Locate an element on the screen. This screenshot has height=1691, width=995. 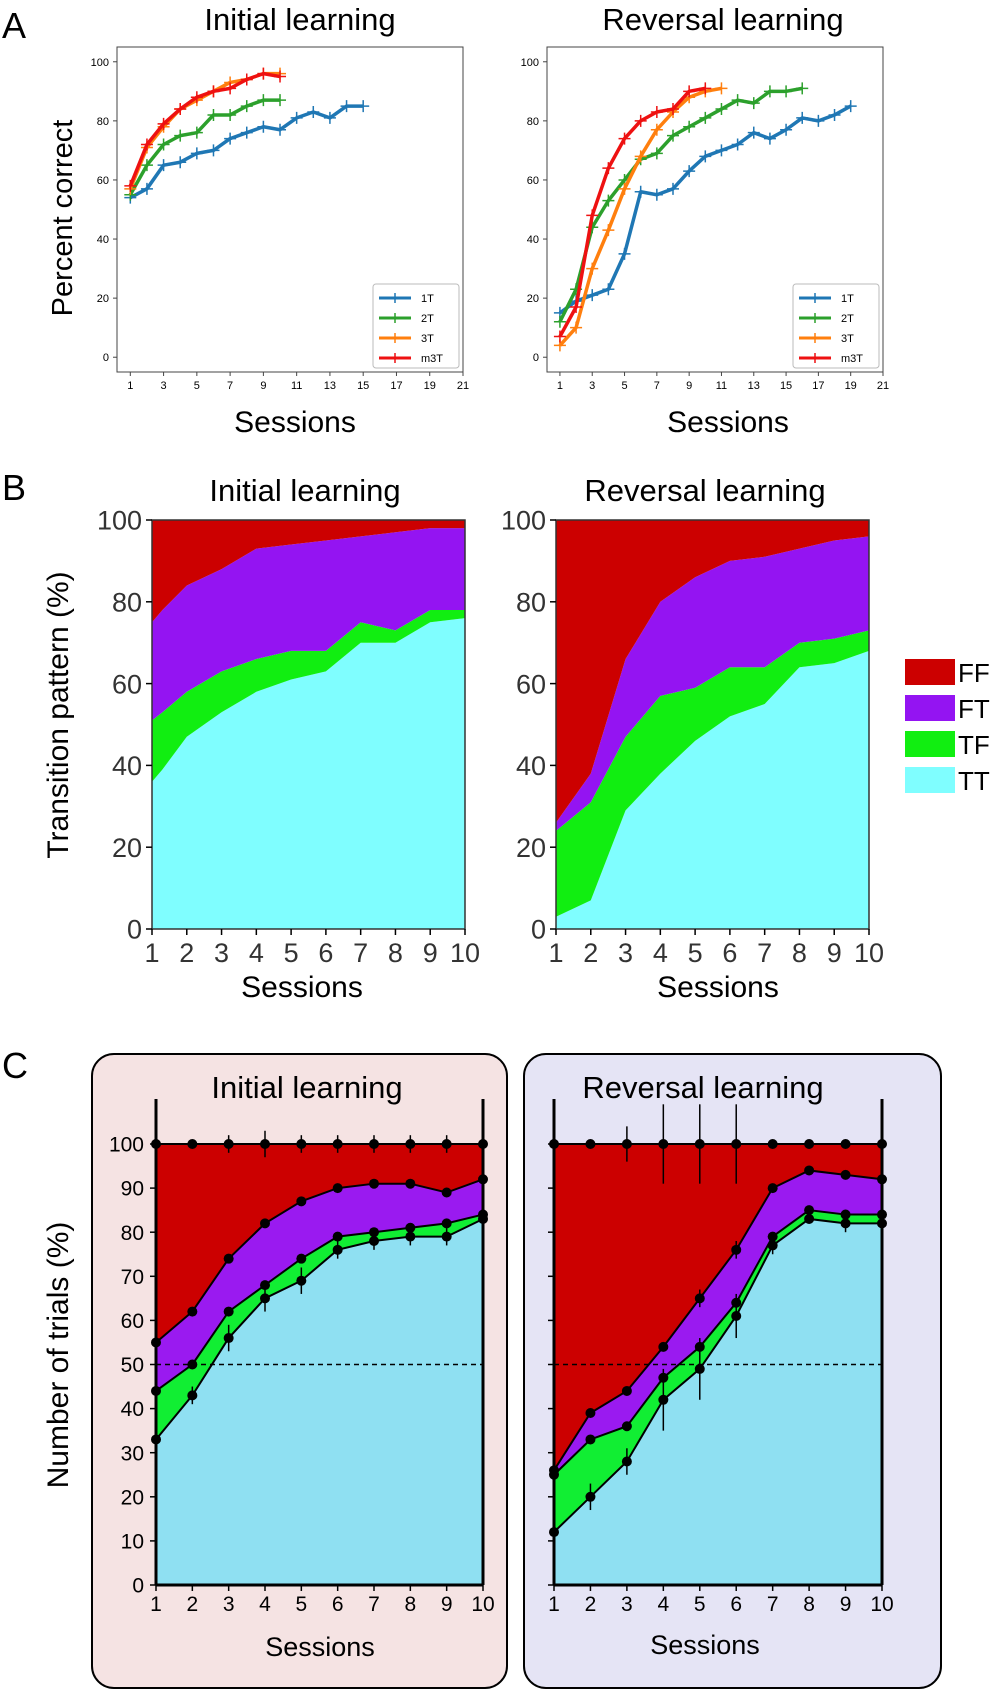
legend-label-m3t: m3T is located at coordinates (852, 359).